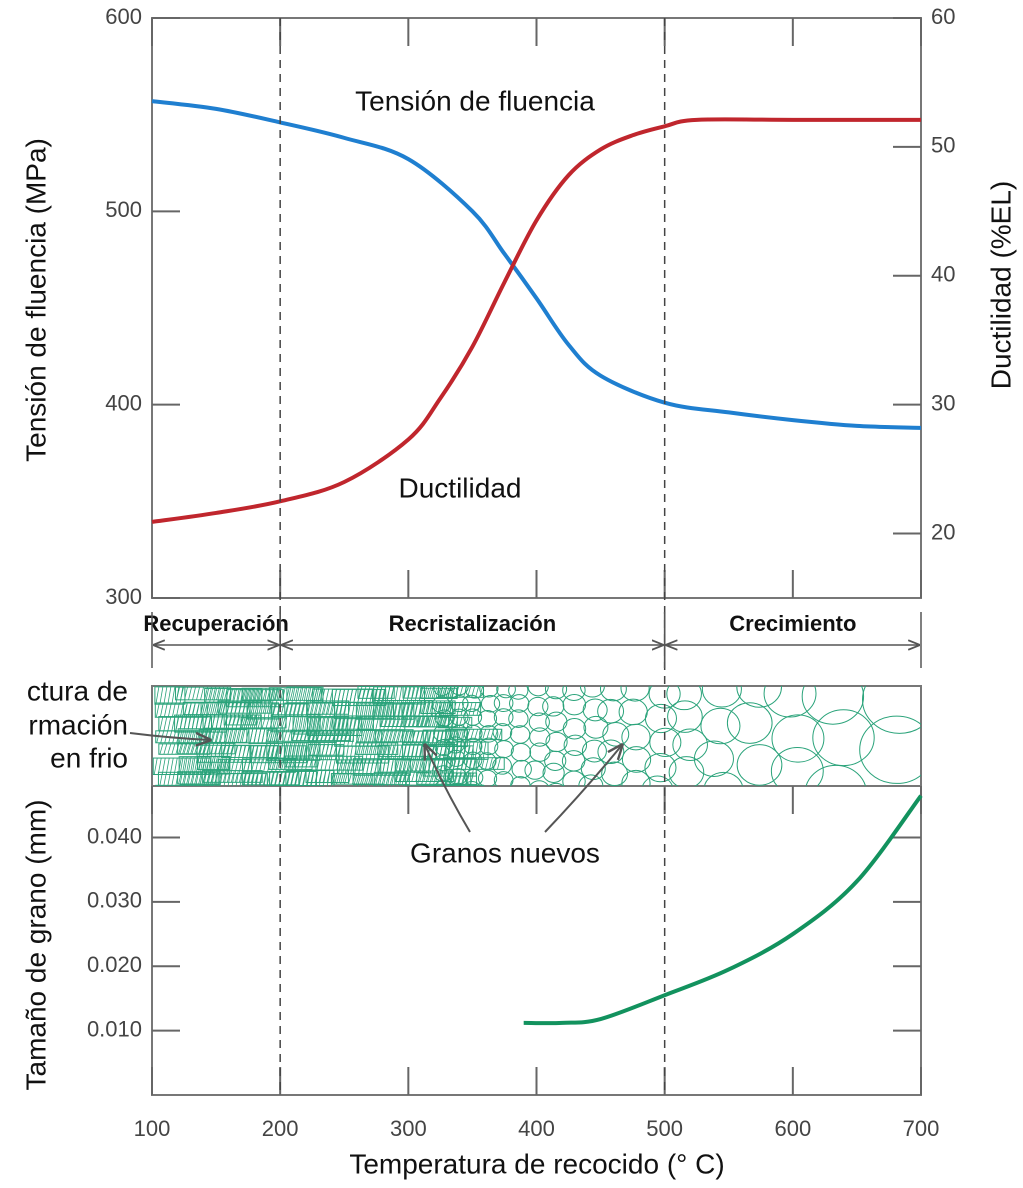  What do you see at coordinates (280, 1128) in the screenshot?
I see `x-tick-label: 200` at bounding box center [280, 1128].